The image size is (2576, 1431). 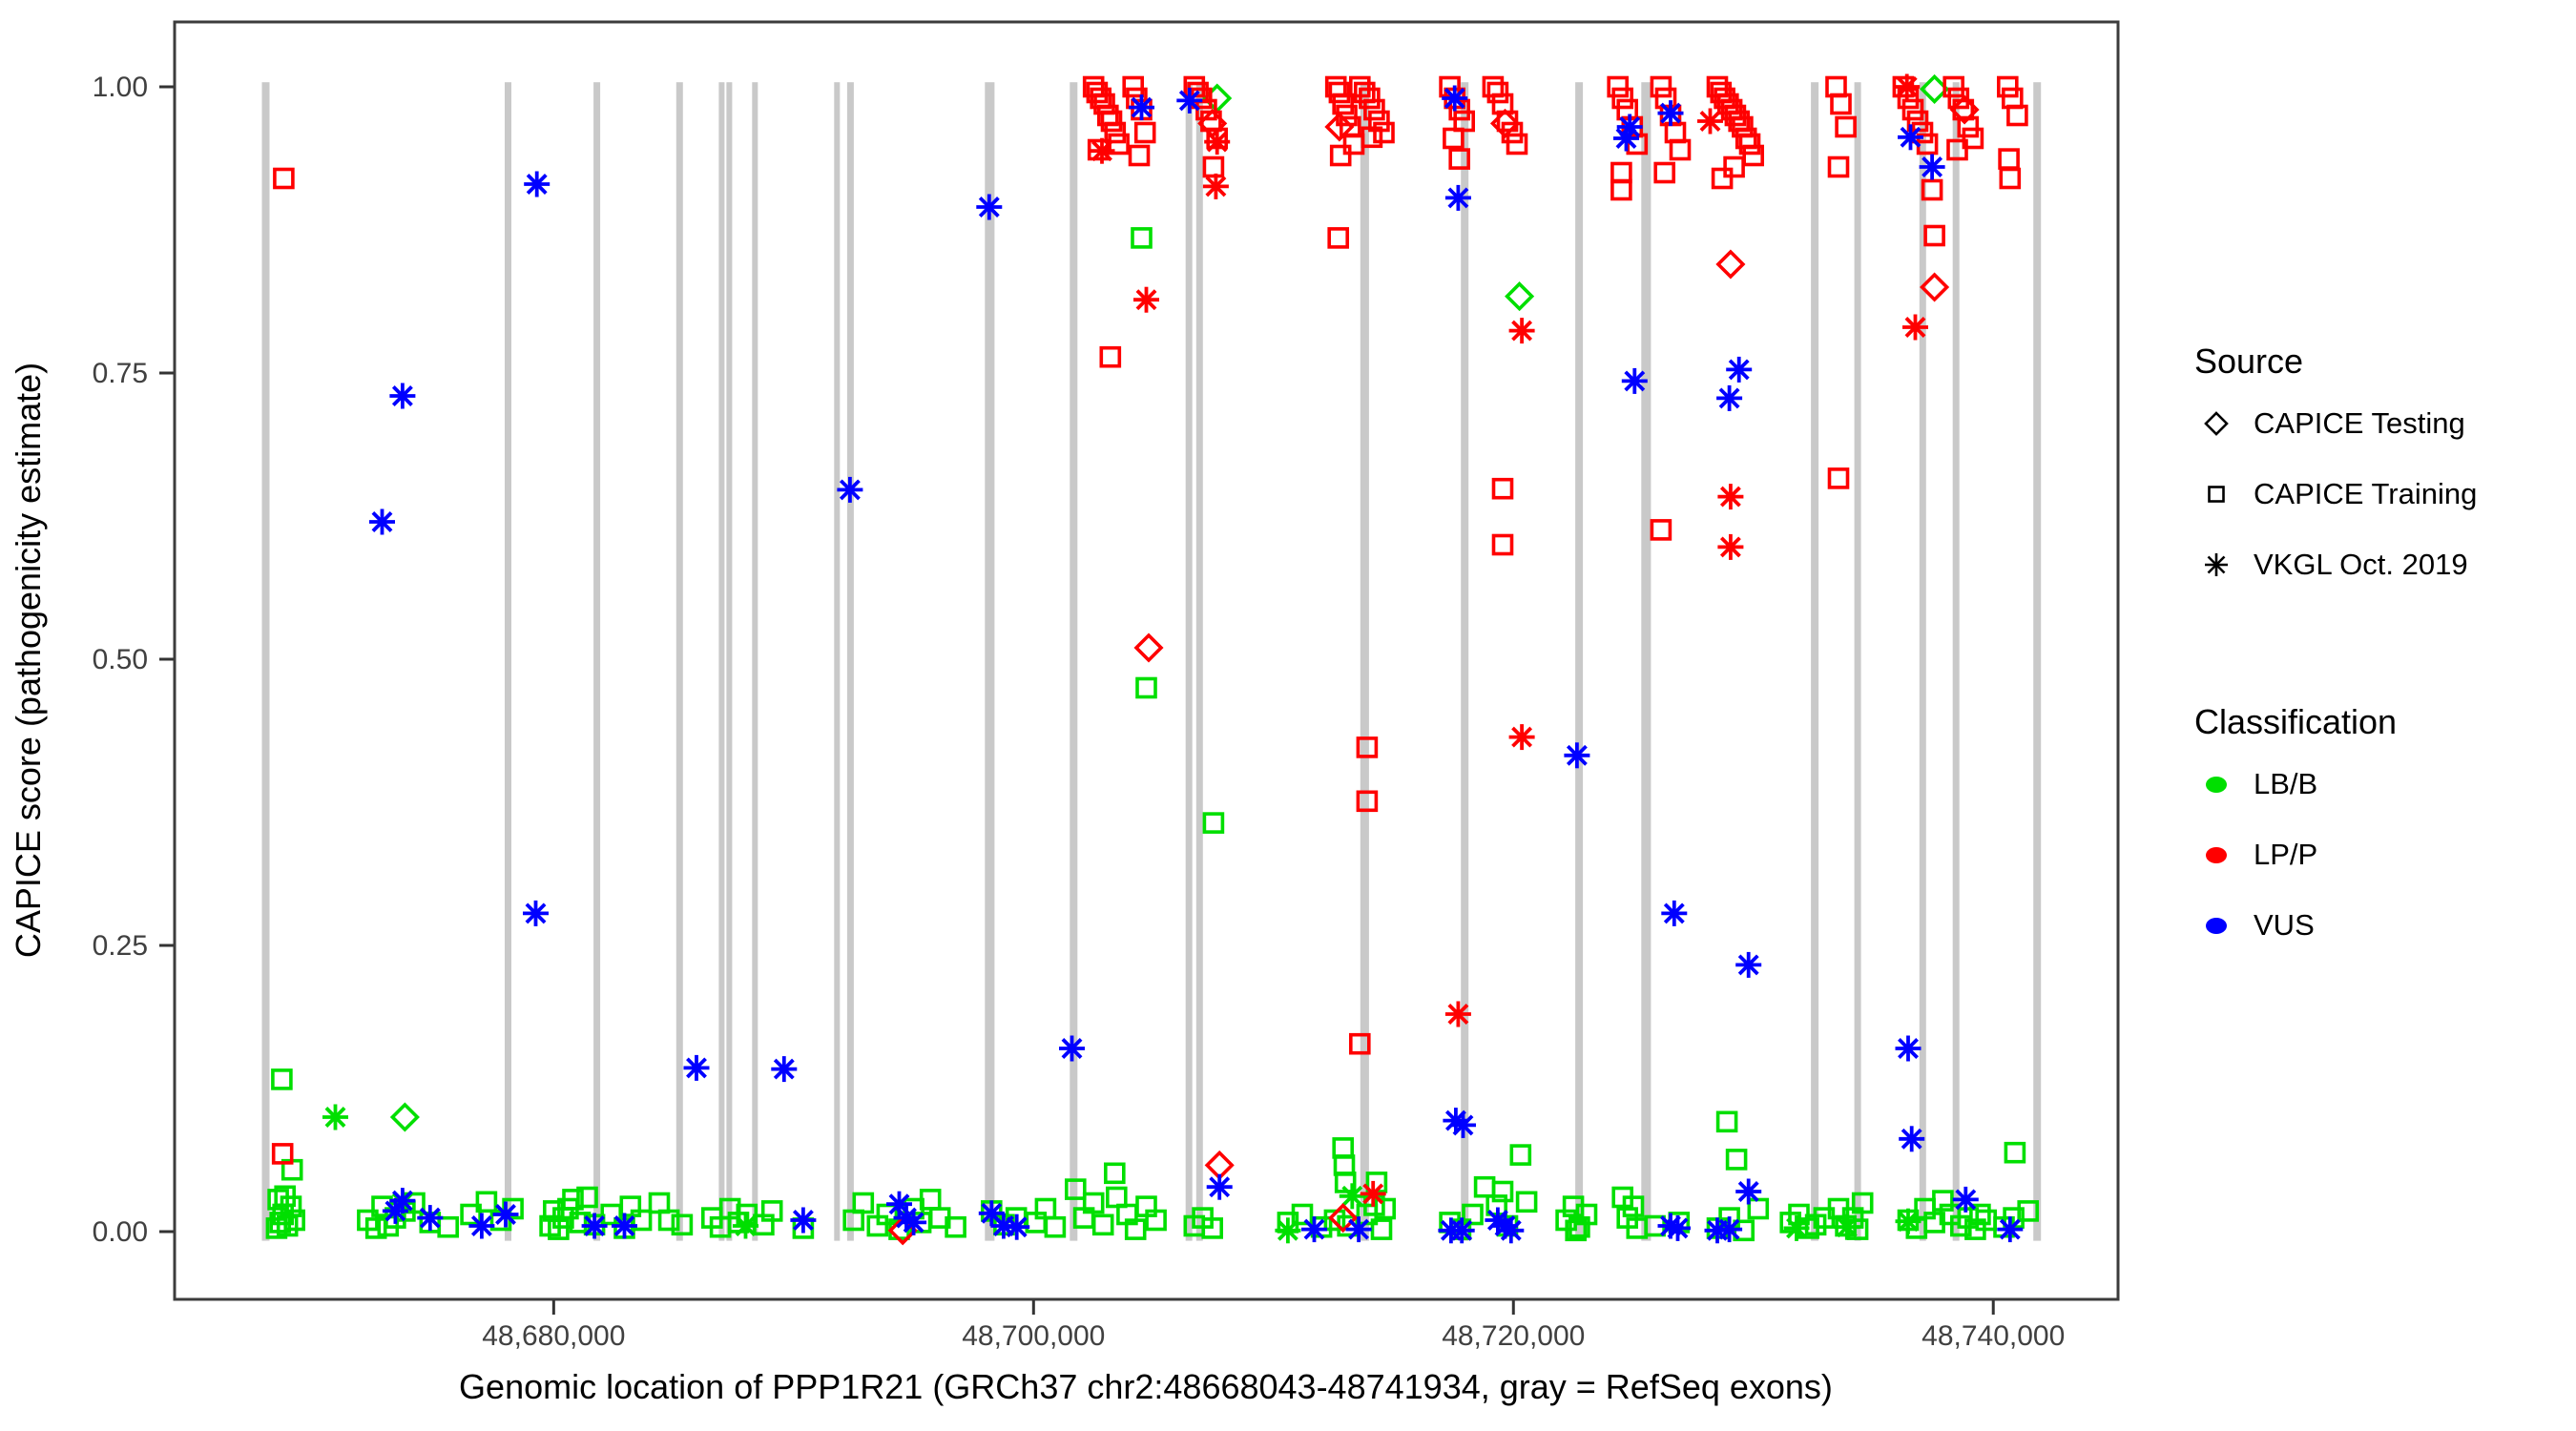 I want to click on lbb-color-dot-icon, so click(x=2216, y=784).